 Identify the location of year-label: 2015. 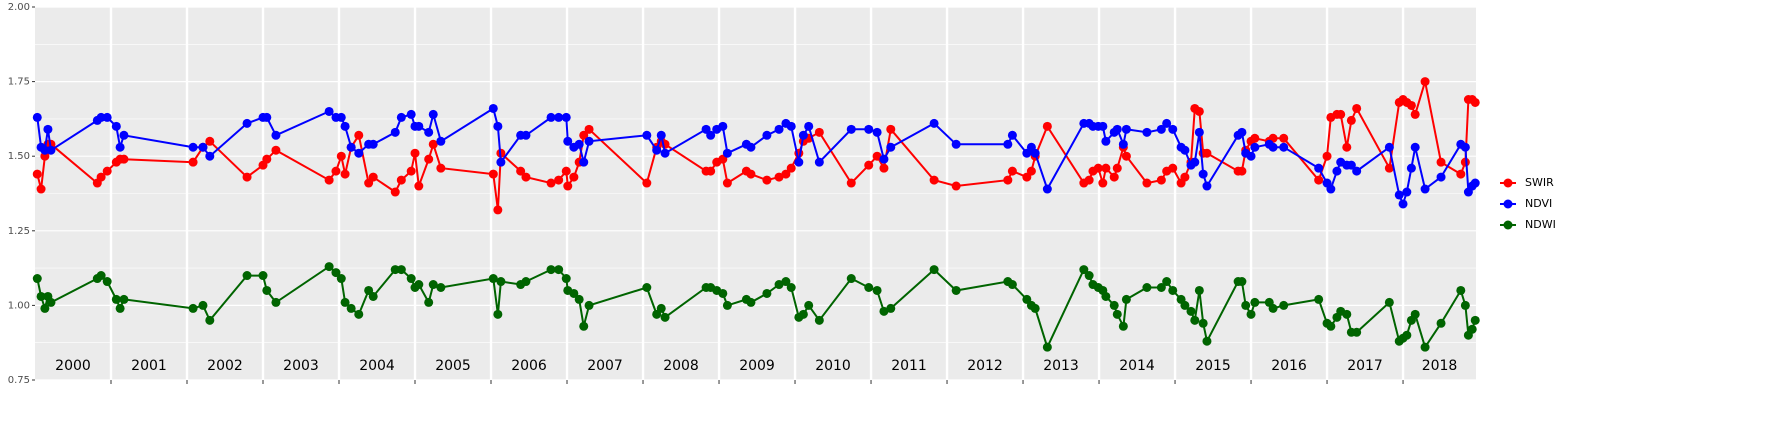
(1213, 366).